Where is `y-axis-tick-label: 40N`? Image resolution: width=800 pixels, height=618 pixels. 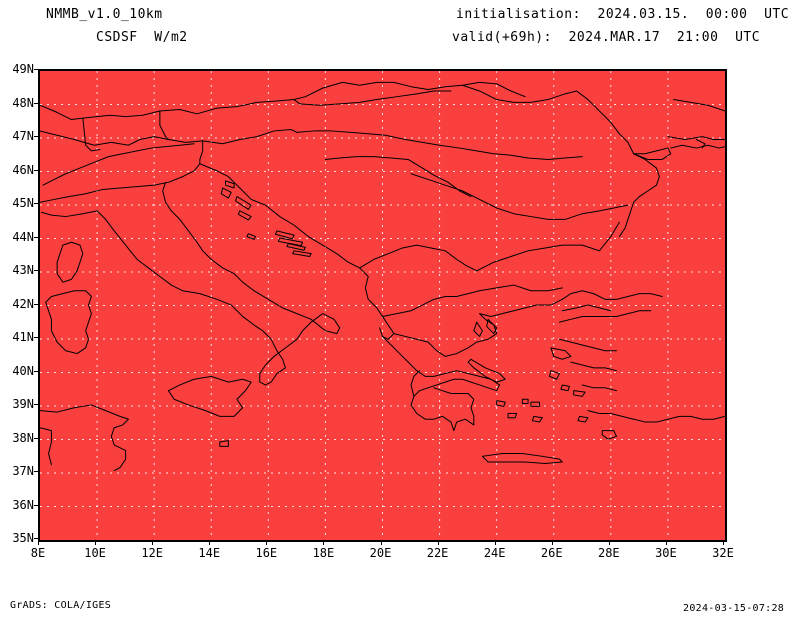
y-axis-tick-label: 40N is located at coordinates (23, 370).